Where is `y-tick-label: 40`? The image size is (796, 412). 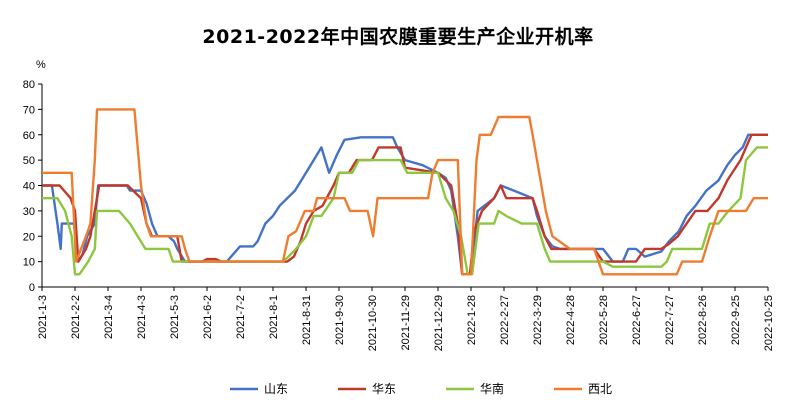
y-tick-label: 40 is located at coordinates (29, 187).